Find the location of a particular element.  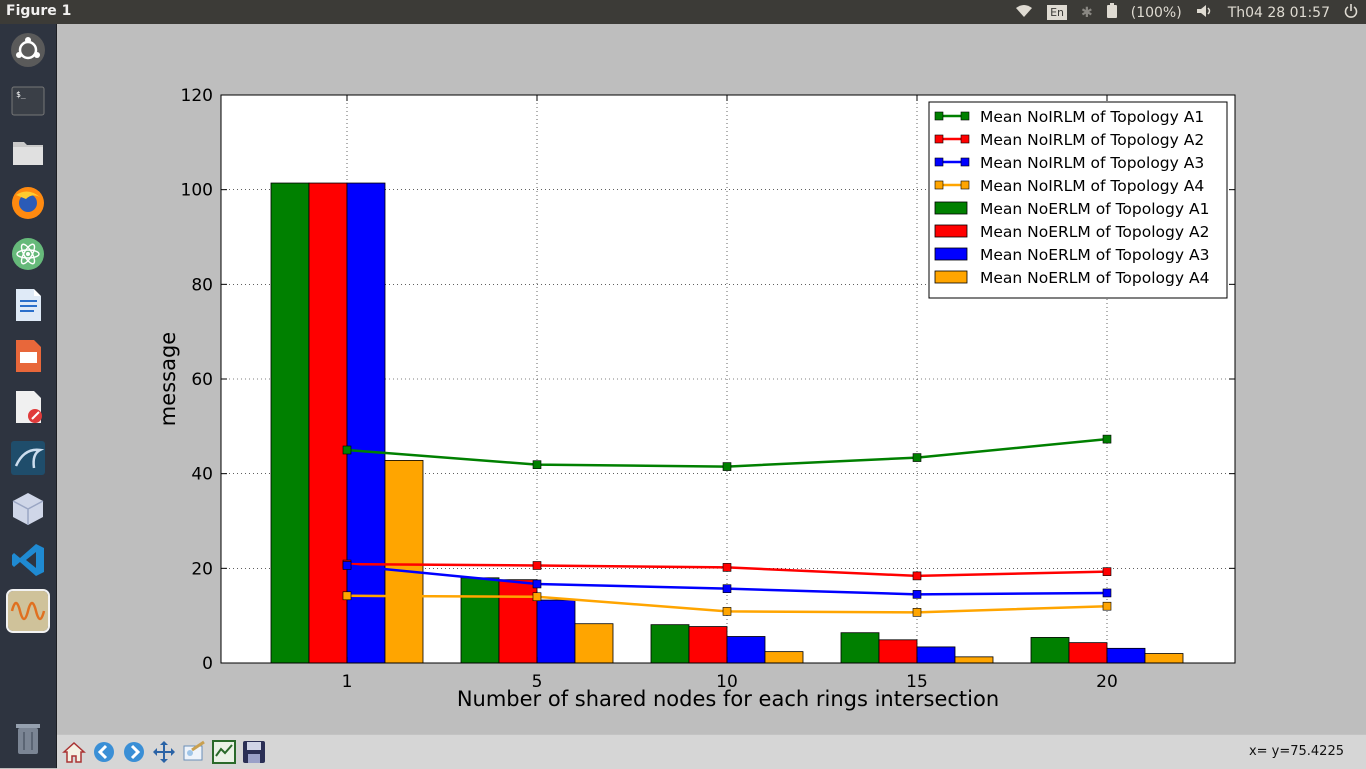

power-icon is located at coordinates (1351, 12).